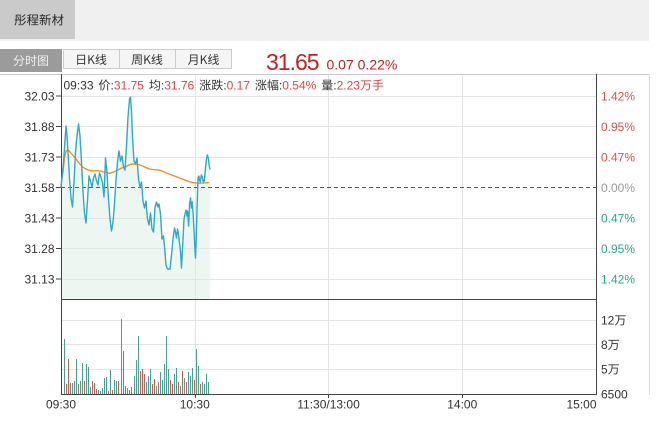 Image resolution: width=661 pixels, height=425 pixels. Describe the element at coordinates (608, 321) in the screenshot. I see `svg-text: 12` at that location.